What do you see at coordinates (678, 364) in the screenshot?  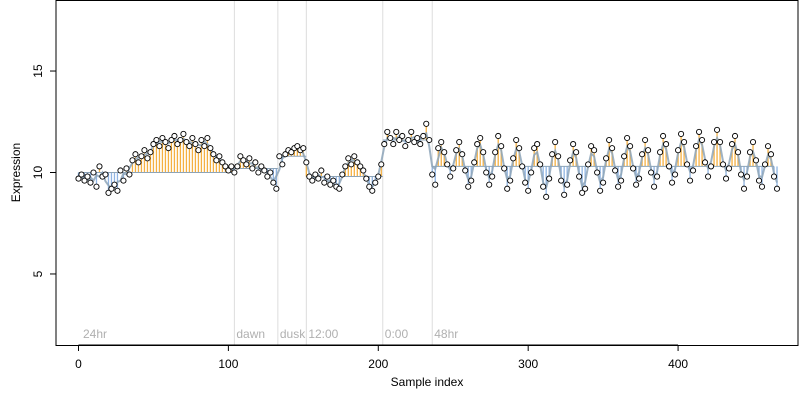 I see `x-tick-label-4: 400` at bounding box center [678, 364].